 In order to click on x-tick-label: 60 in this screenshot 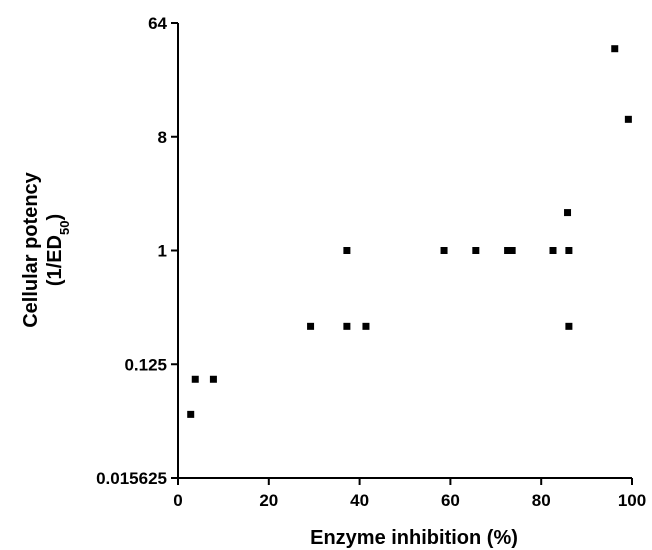, I will do `click(450, 500)`.